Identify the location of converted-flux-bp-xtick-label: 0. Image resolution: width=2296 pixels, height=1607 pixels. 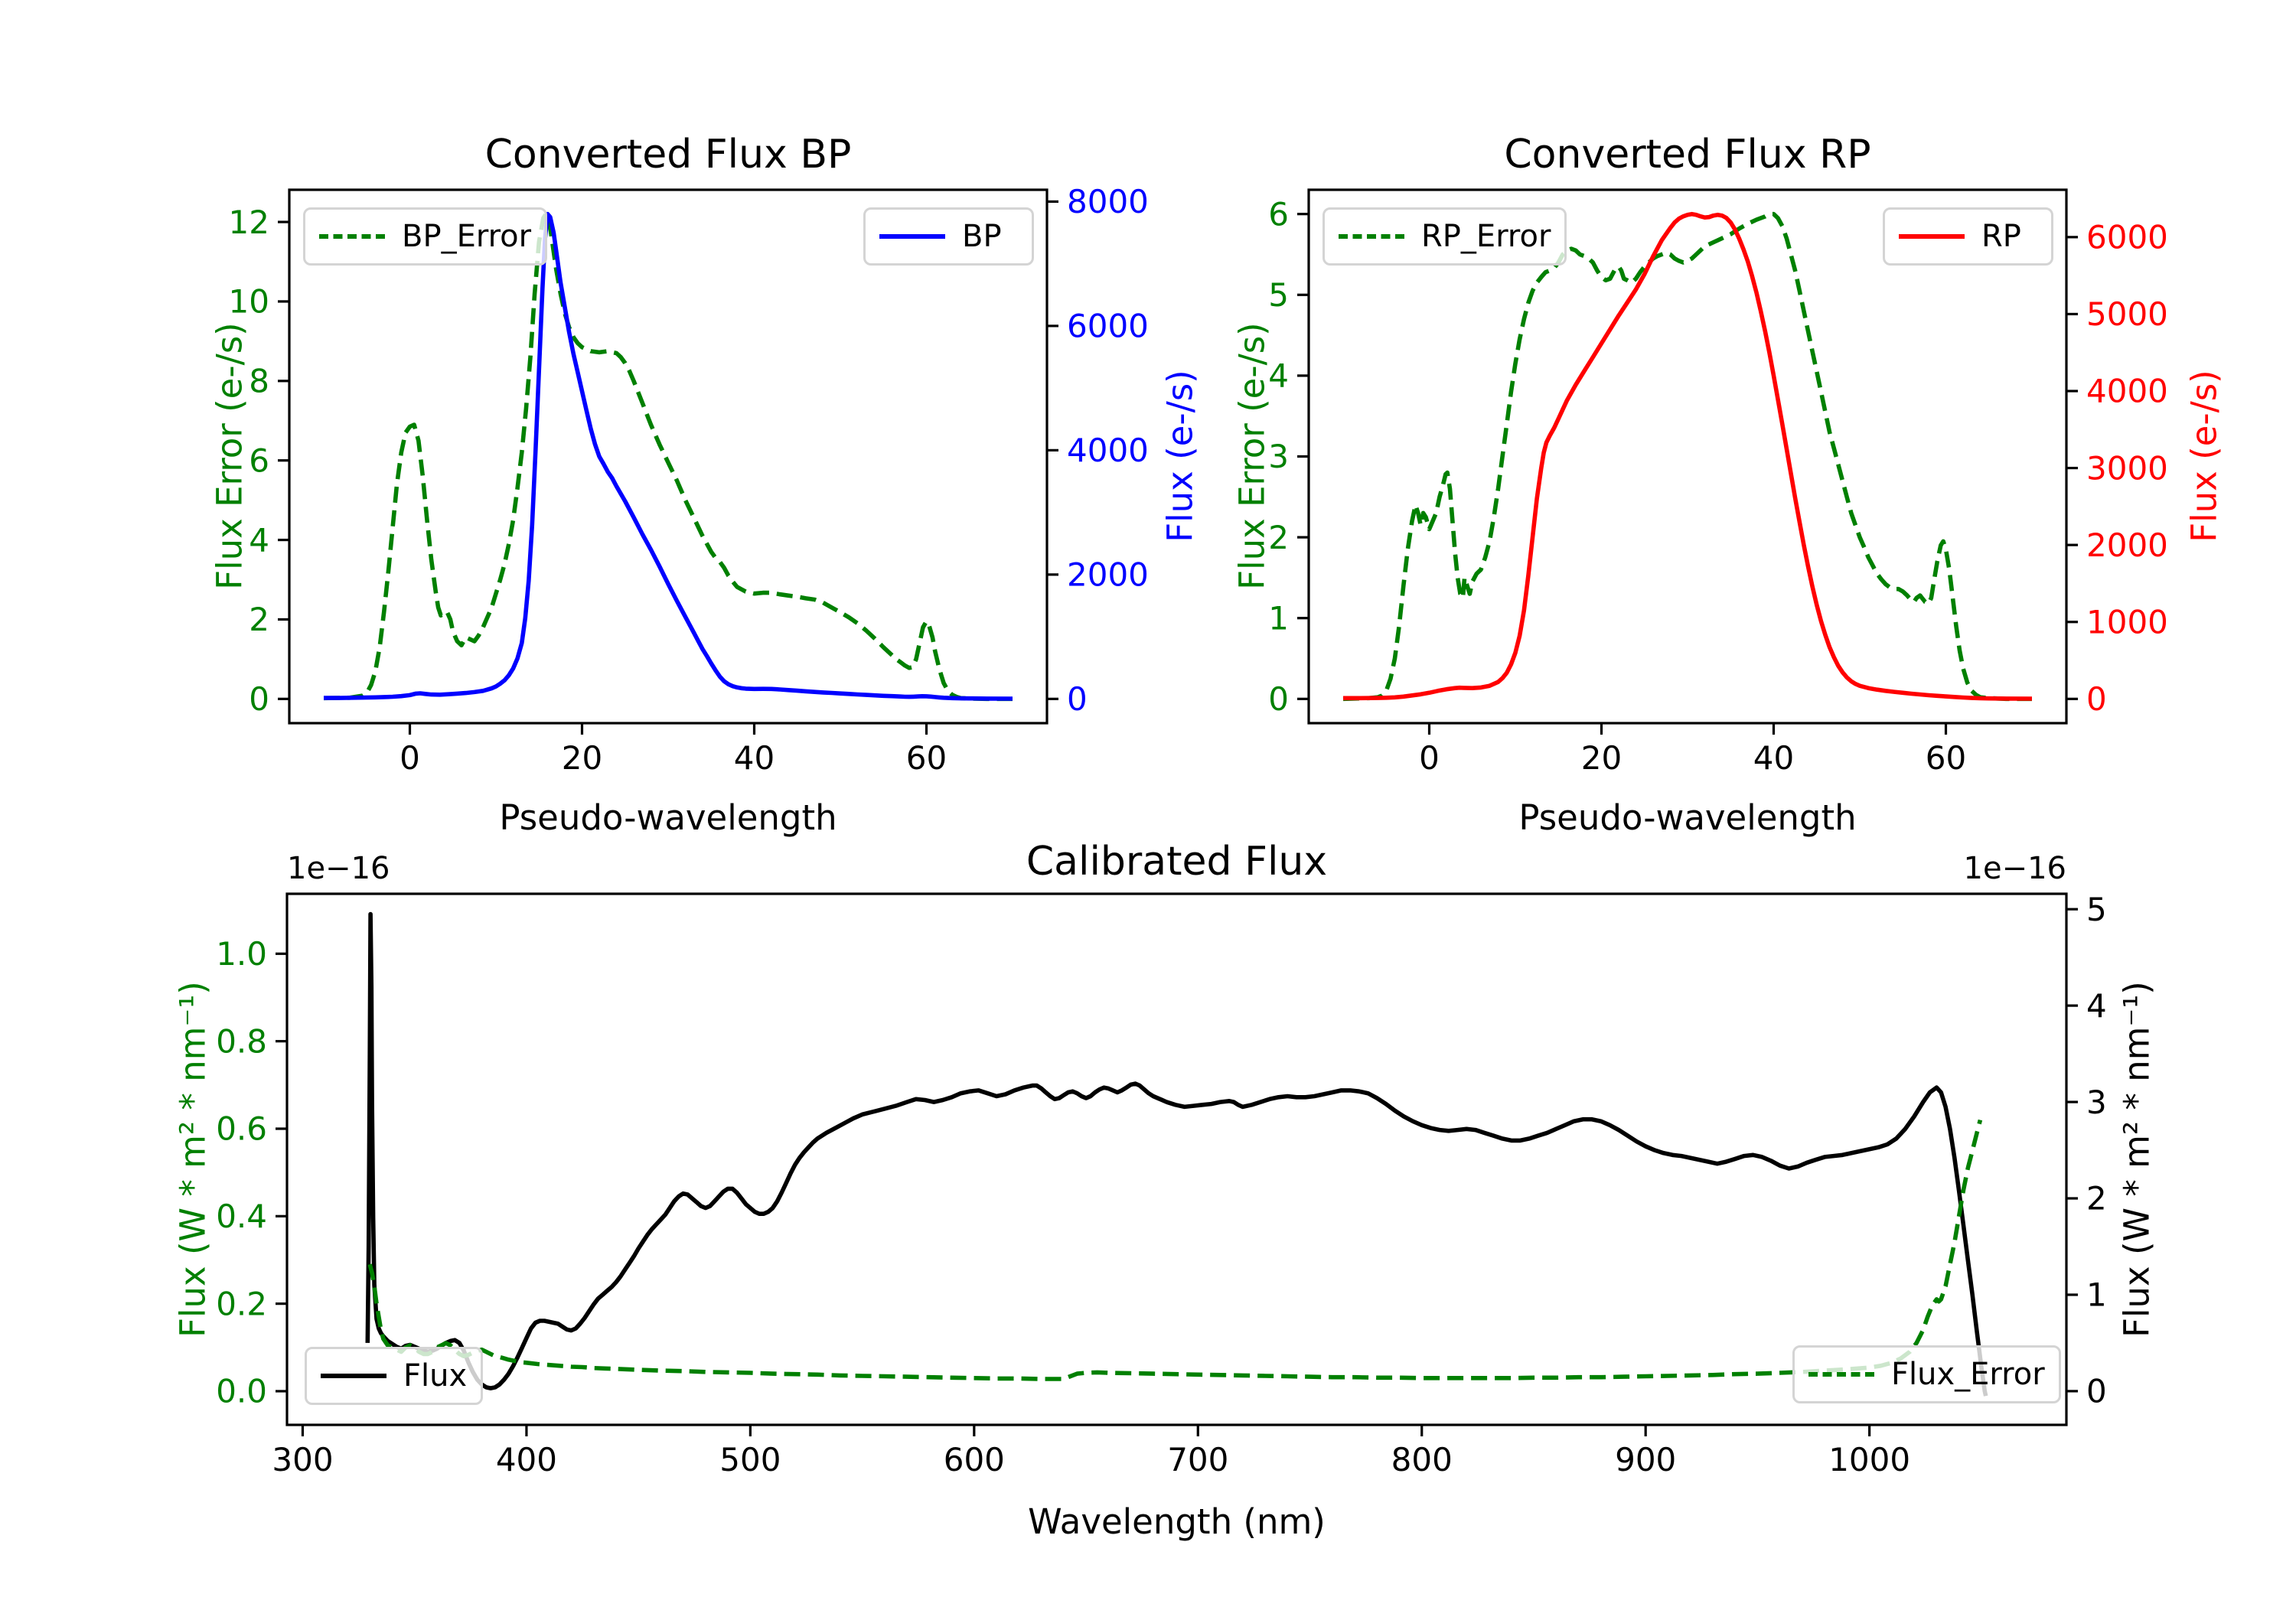
(410, 758).